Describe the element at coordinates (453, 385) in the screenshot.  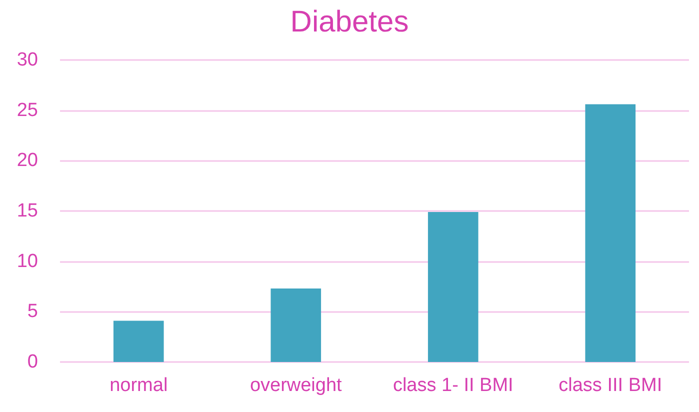
I see `x-tick-label: class 1- II BMI` at that location.